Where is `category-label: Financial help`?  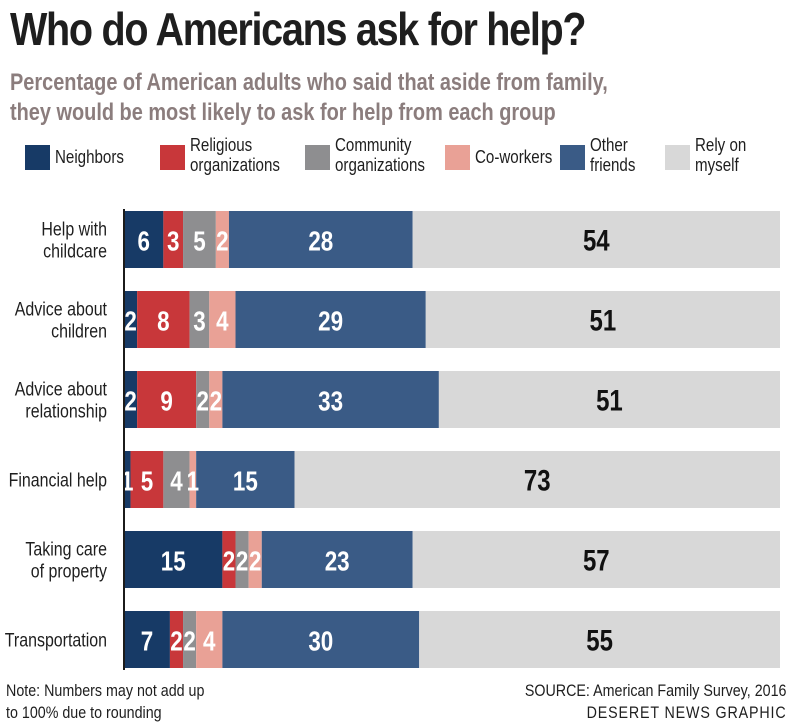
category-label: Financial help is located at coordinates (58, 480).